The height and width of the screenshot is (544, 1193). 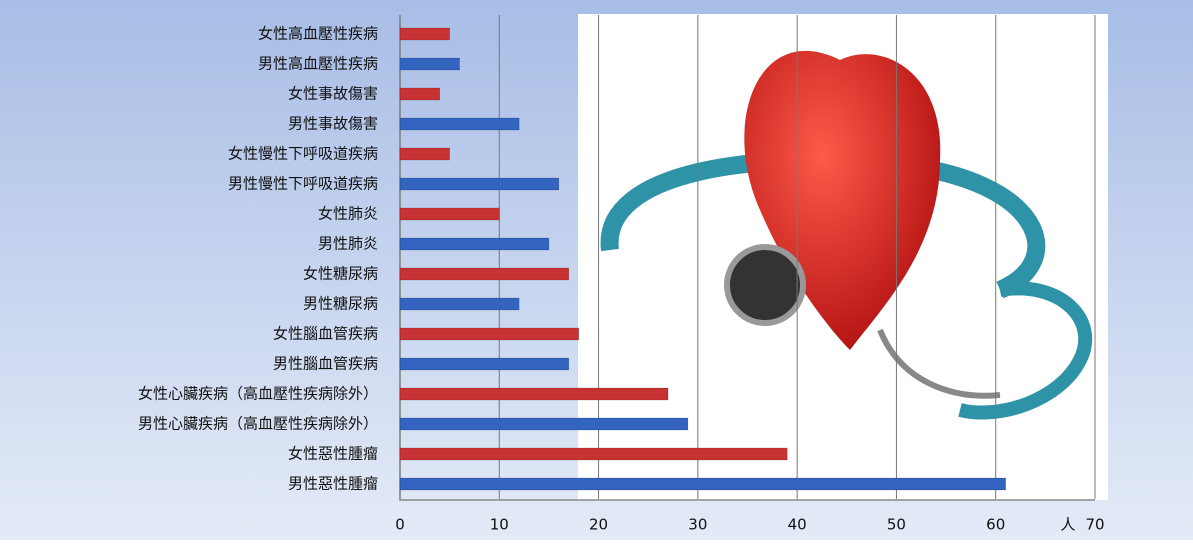 What do you see at coordinates (598, 525) in the screenshot?
I see `x-tick-label: 20` at bounding box center [598, 525].